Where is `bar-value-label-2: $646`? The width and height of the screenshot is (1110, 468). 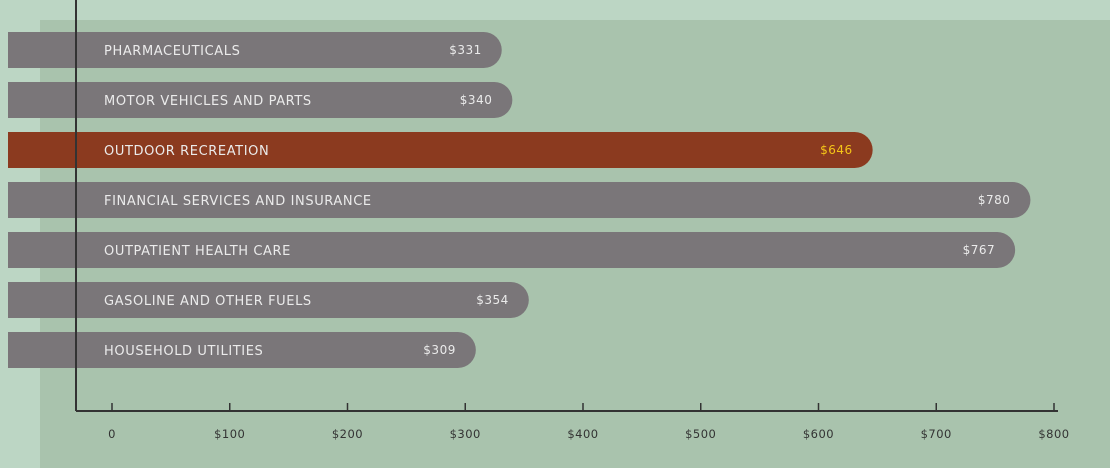
bar-value-label-2: $646 is located at coordinates (836, 150).